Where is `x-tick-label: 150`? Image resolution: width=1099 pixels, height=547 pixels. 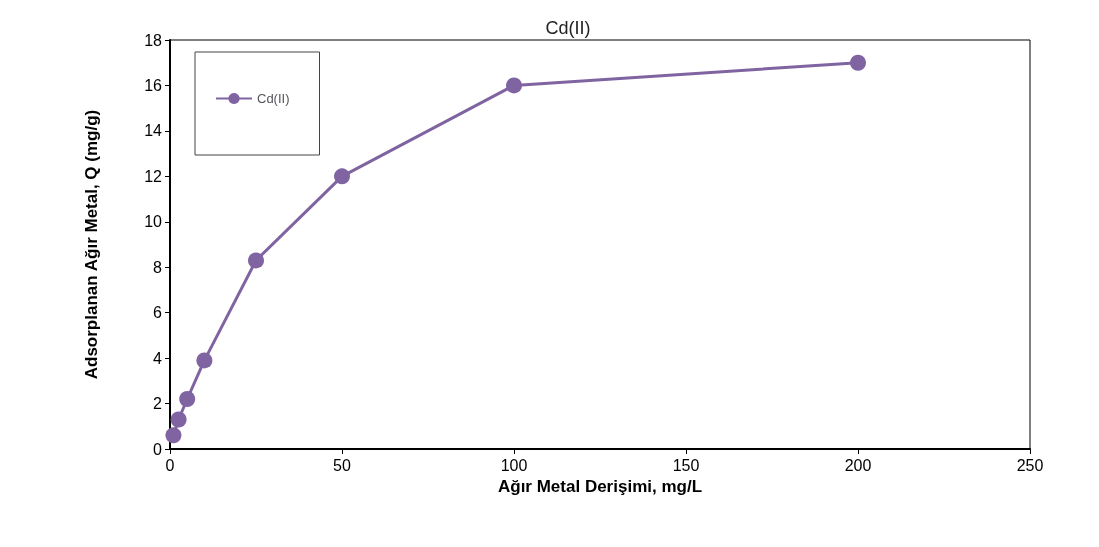 x-tick-label: 150 is located at coordinates (686, 465).